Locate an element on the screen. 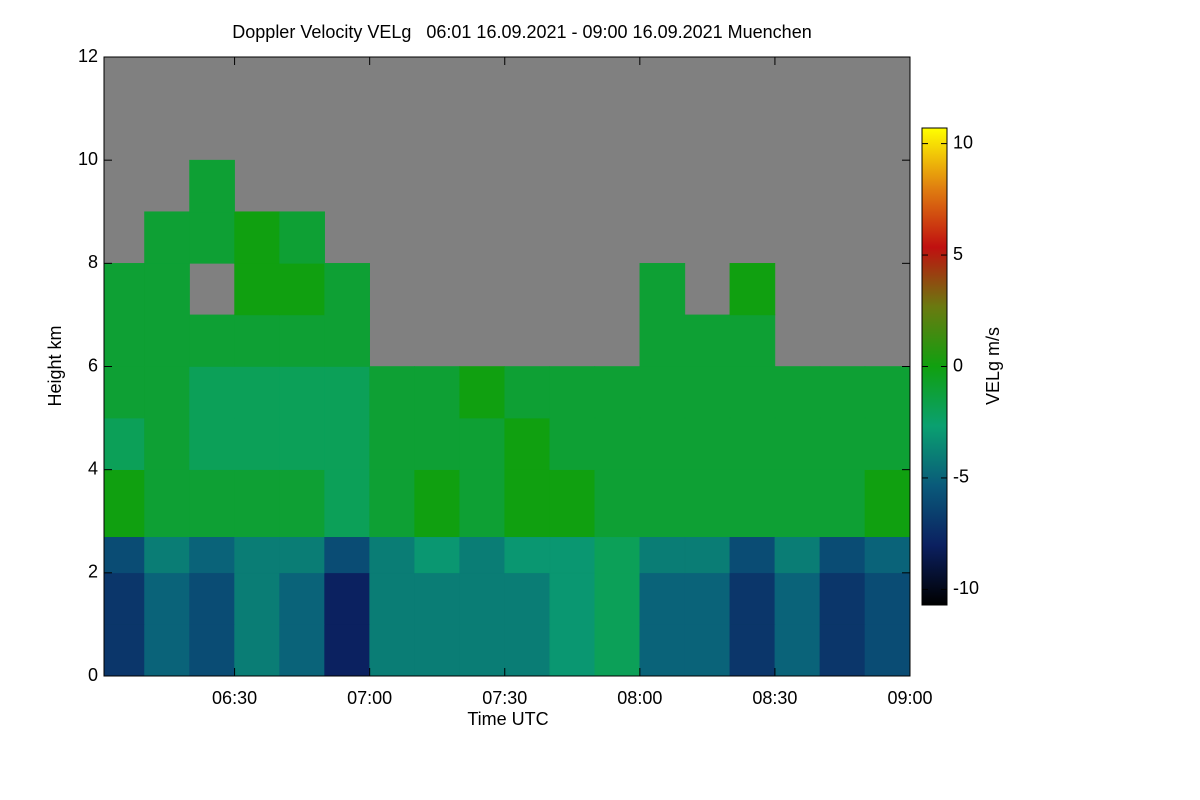 Image resolution: width=1200 pixels, height=800 pixels. y-tick-label: 0 is located at coordinates (93, 675).